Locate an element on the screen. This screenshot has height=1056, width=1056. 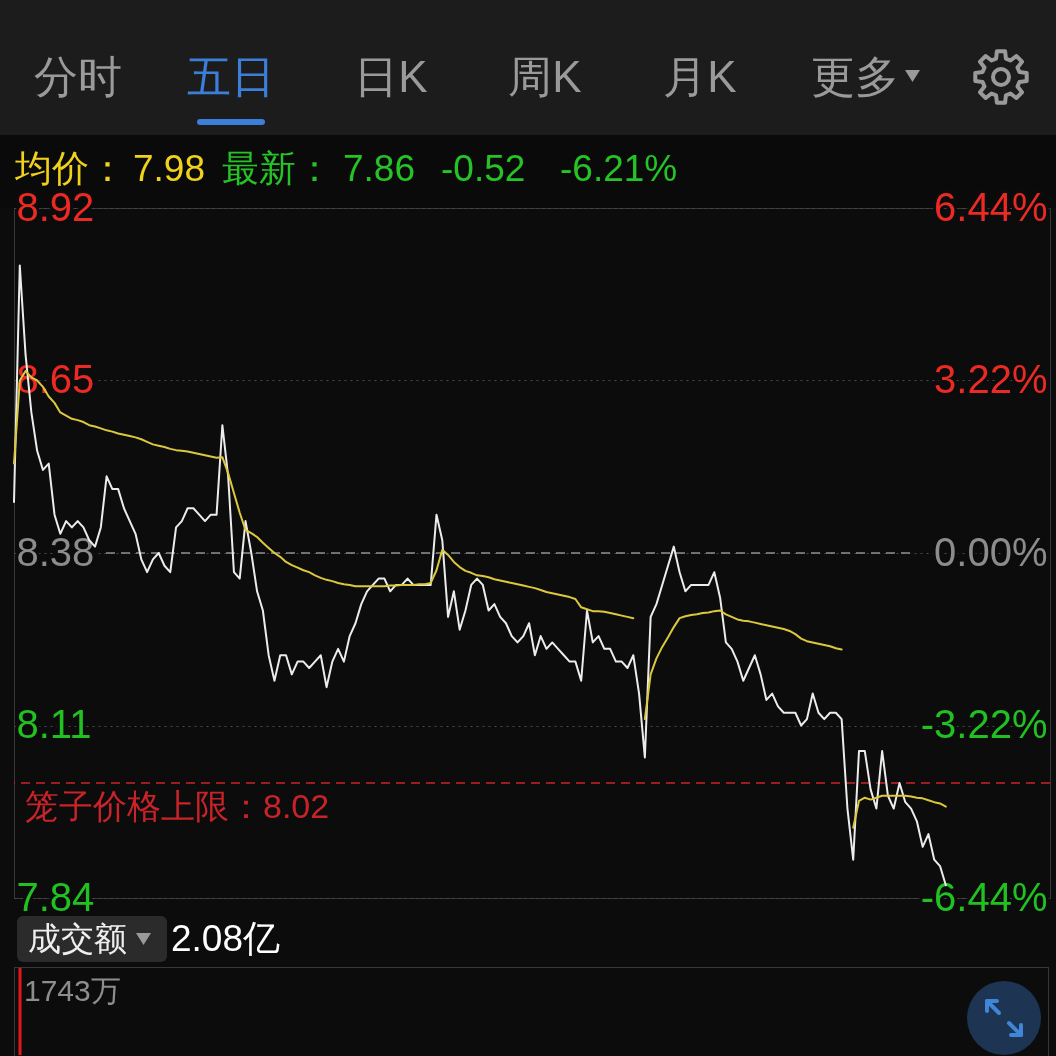
text: 最新： is located at coordinates (277, 169).